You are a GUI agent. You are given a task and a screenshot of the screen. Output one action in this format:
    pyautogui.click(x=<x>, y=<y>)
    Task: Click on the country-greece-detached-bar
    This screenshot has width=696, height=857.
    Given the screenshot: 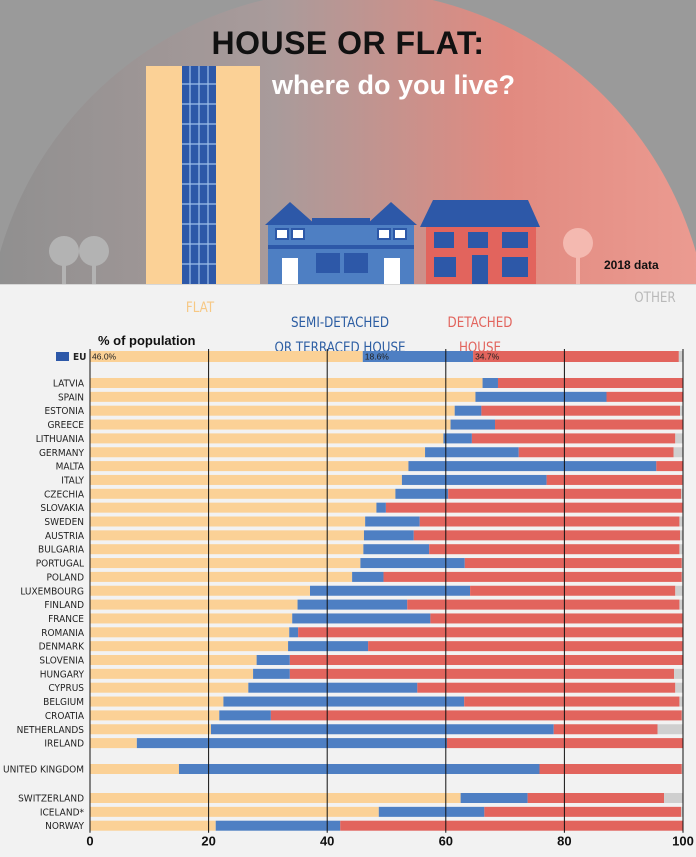 What is the action you would take?
    pyautogui.click(x=589, y=424)
    